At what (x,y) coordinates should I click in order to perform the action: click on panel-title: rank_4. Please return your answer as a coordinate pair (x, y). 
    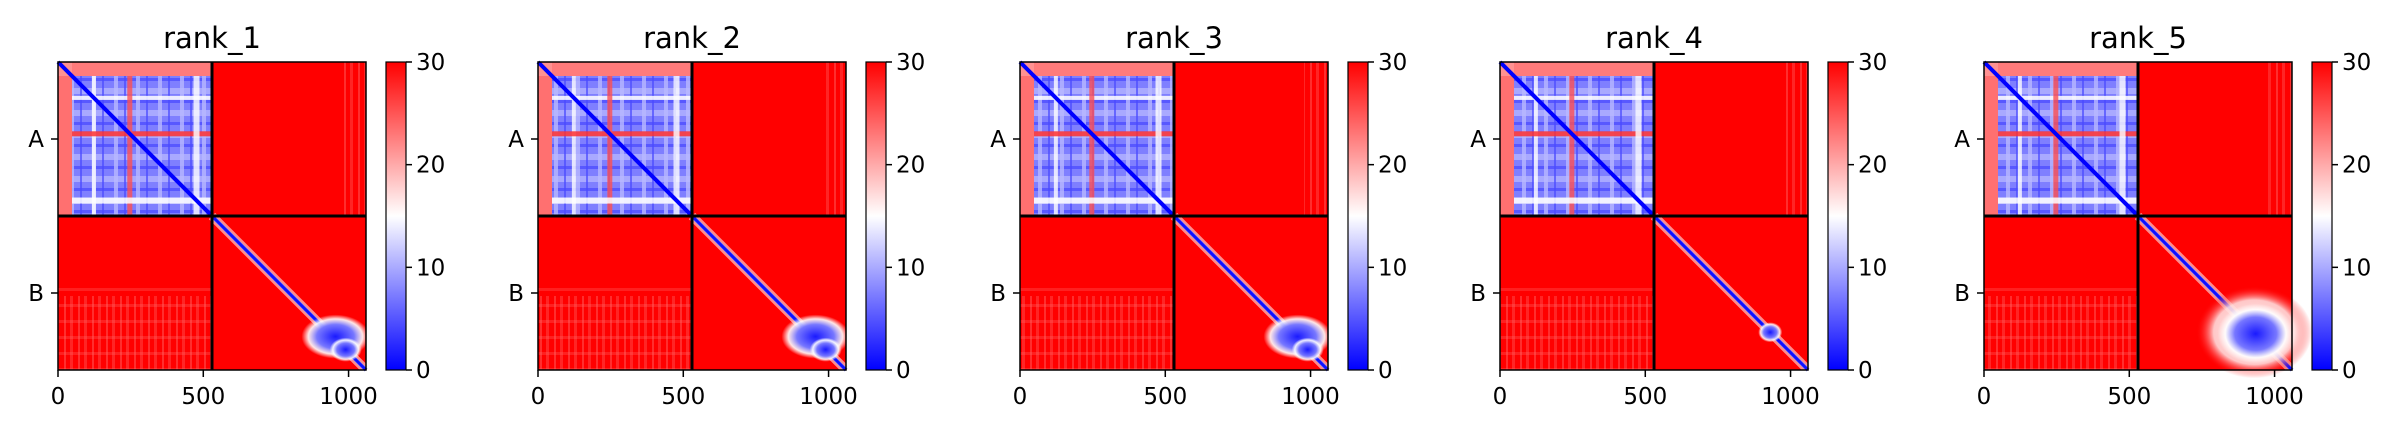
    Looking at the image, I should click on (1654, 38).